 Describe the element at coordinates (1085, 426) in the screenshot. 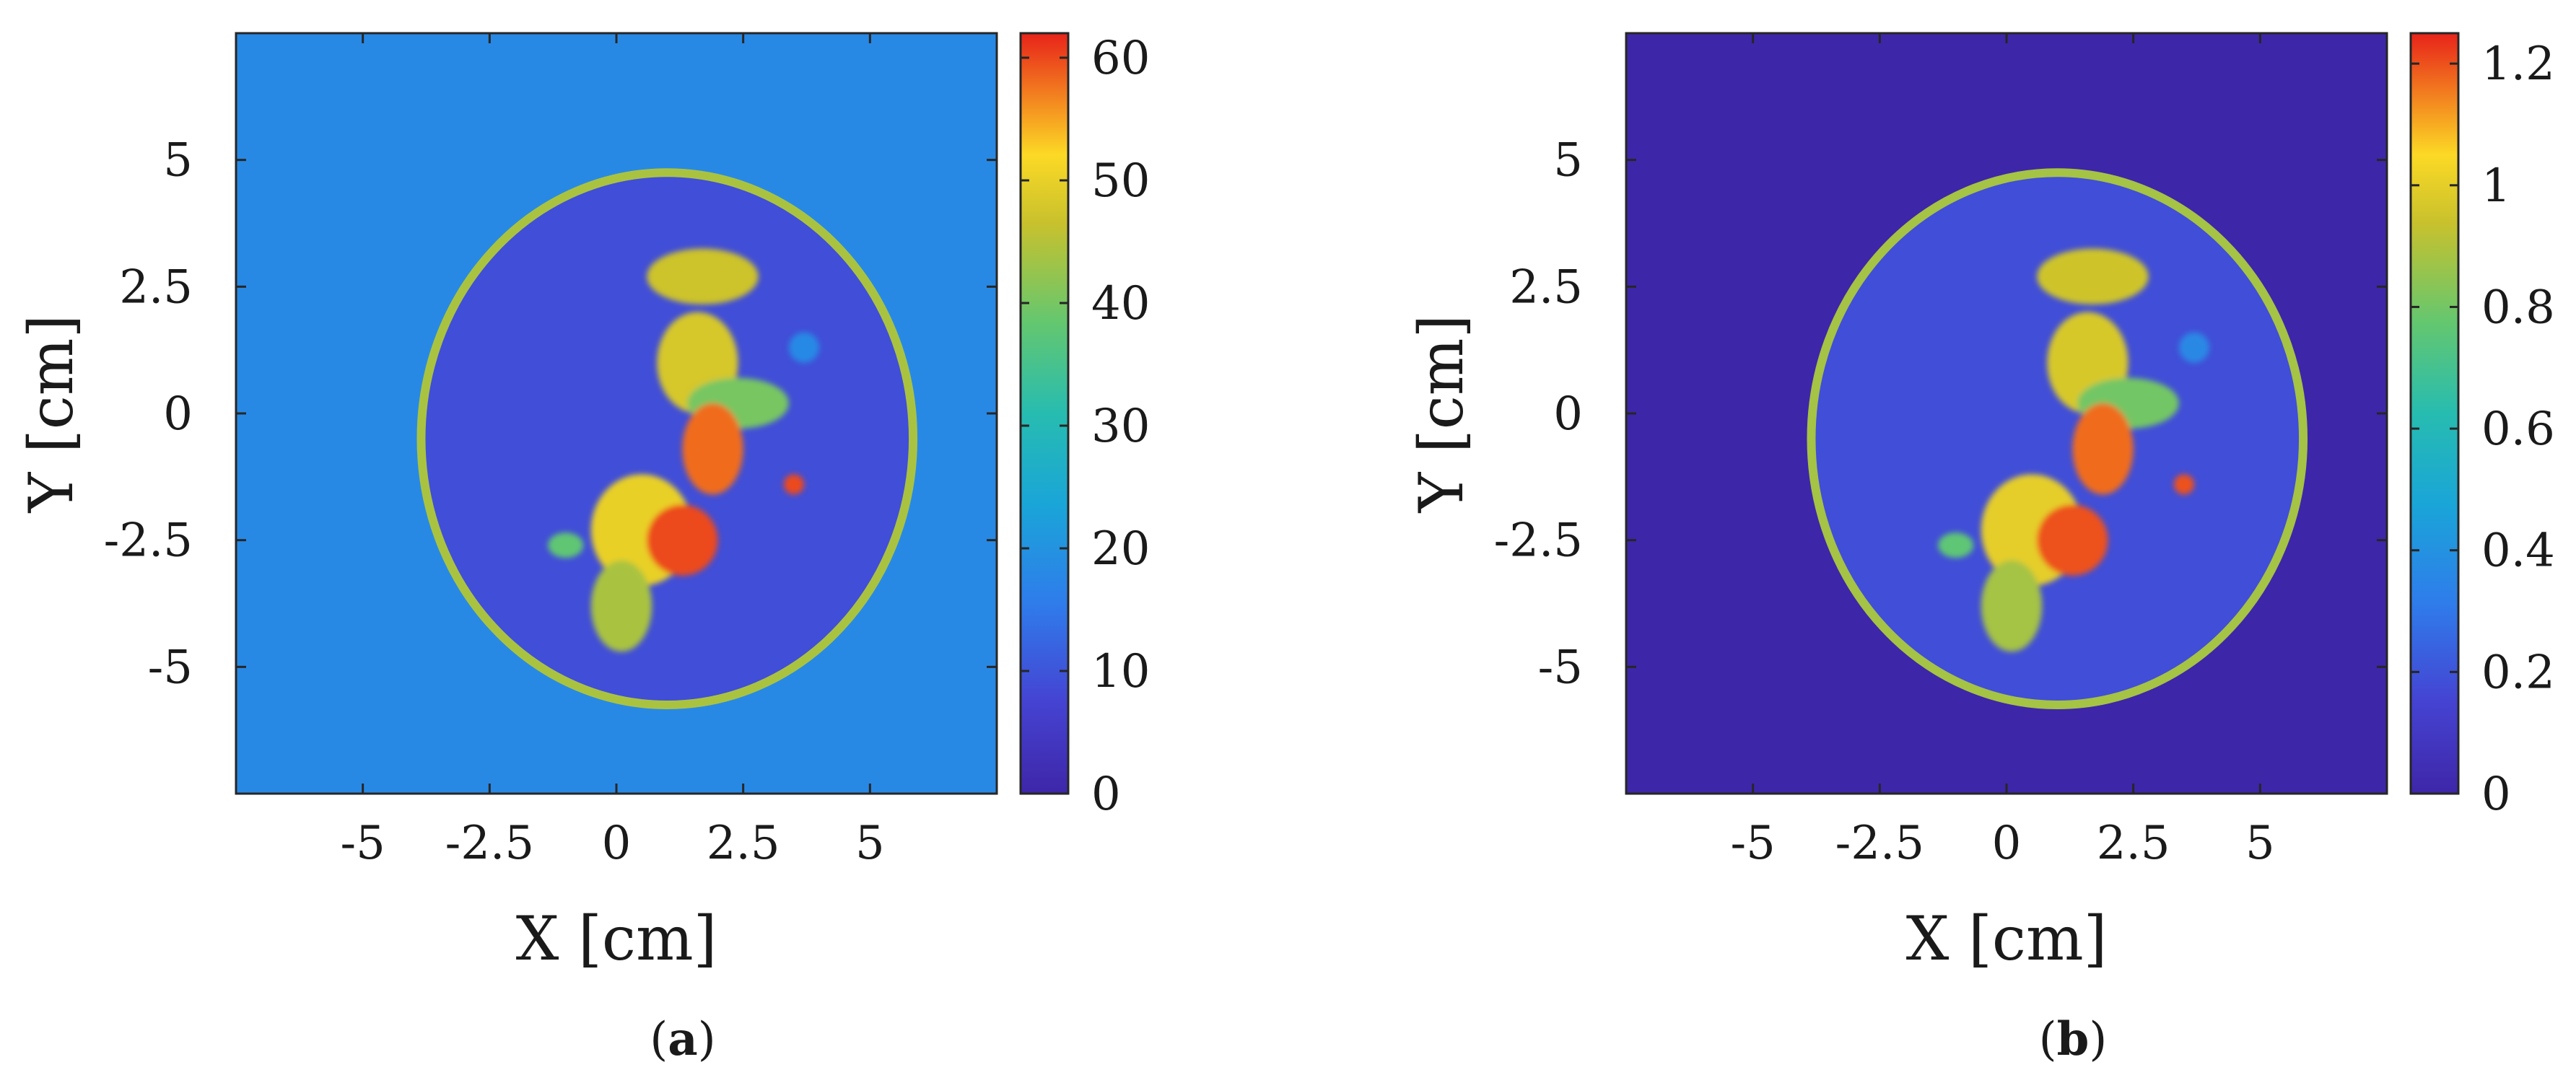

I see `colorbar-ticks: 0 10 20 30 40 50 60` at that location.